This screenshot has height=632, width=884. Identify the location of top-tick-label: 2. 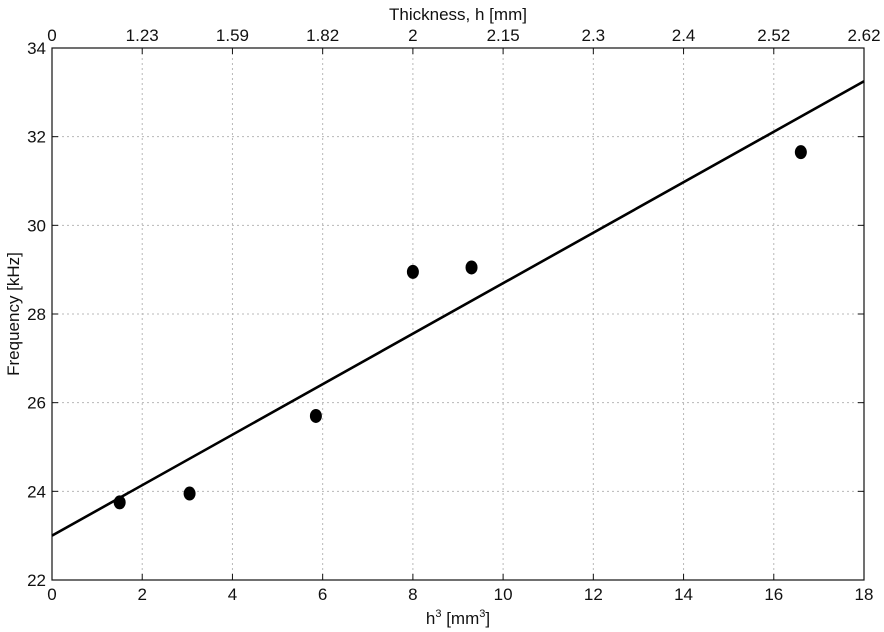
(412, 35).